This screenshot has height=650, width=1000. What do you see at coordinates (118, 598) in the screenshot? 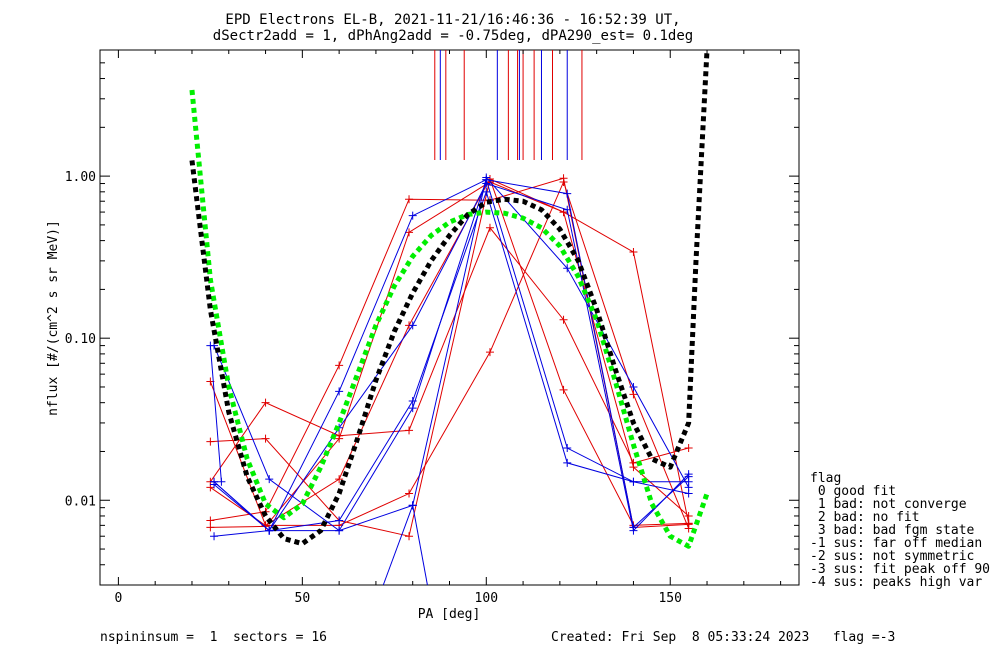
I see `x-tick-label: 0` at bounding box center [118, 598].